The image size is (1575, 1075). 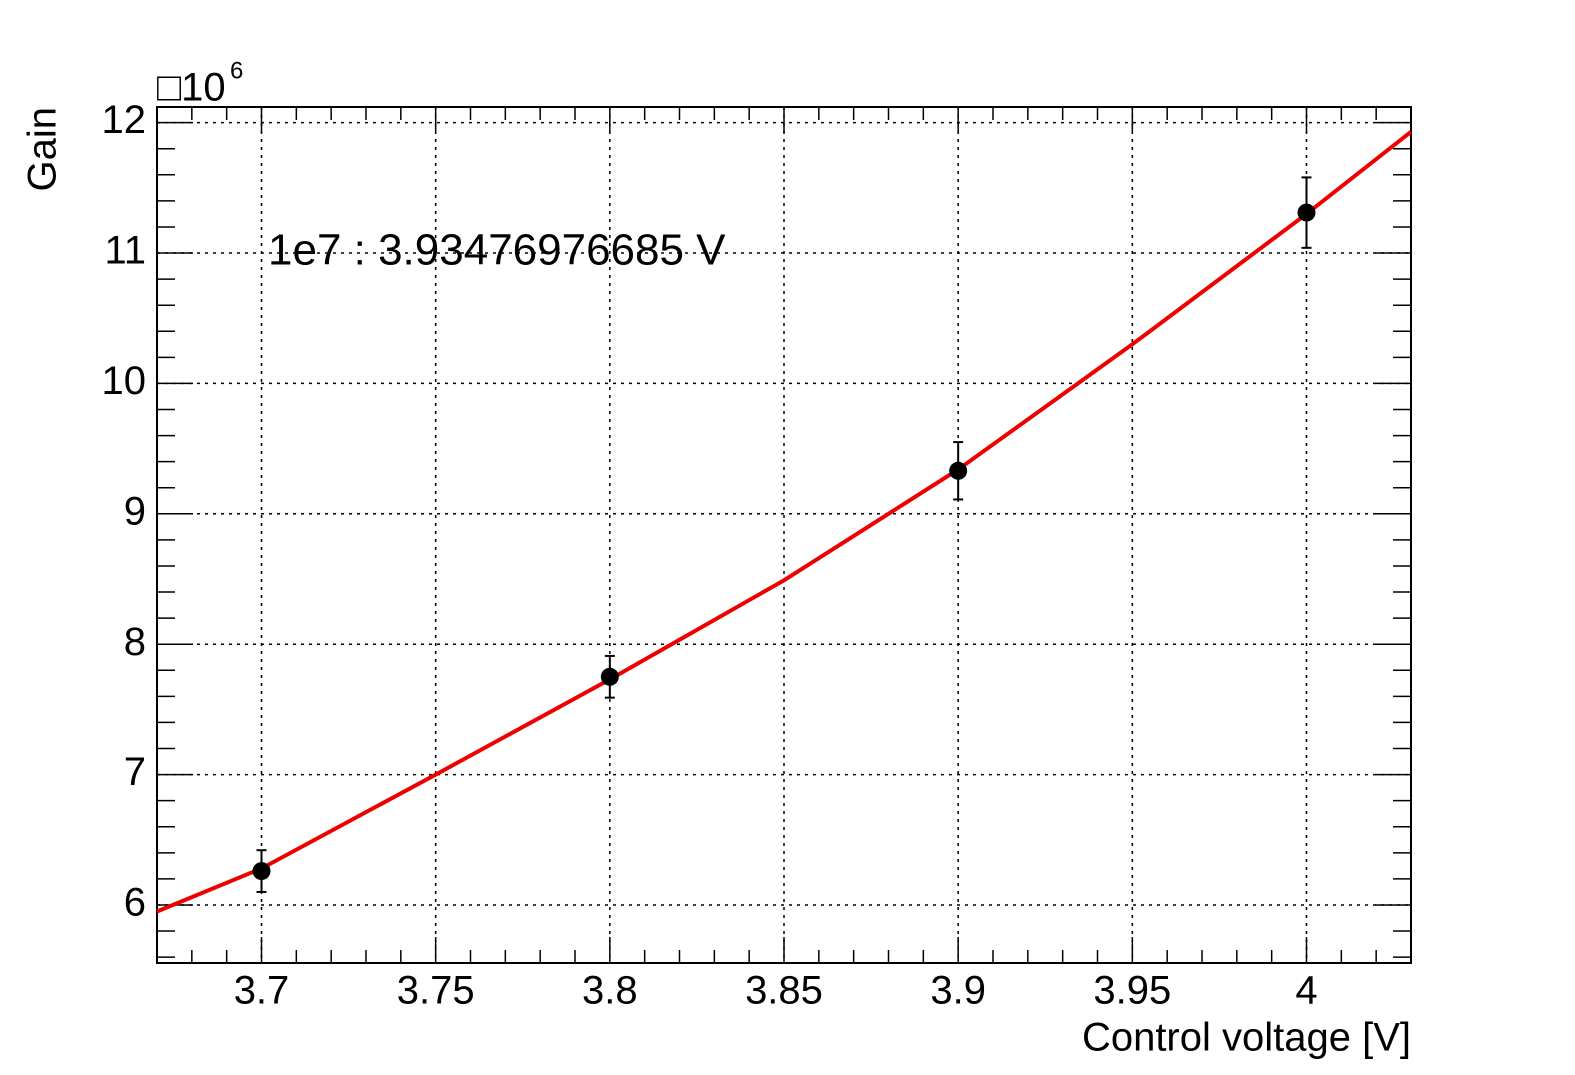 What do you see at coordinates (1132, 991) in the screenshot?
I see `x-tick-label: 3.95` at bounding box center [1132, 991].